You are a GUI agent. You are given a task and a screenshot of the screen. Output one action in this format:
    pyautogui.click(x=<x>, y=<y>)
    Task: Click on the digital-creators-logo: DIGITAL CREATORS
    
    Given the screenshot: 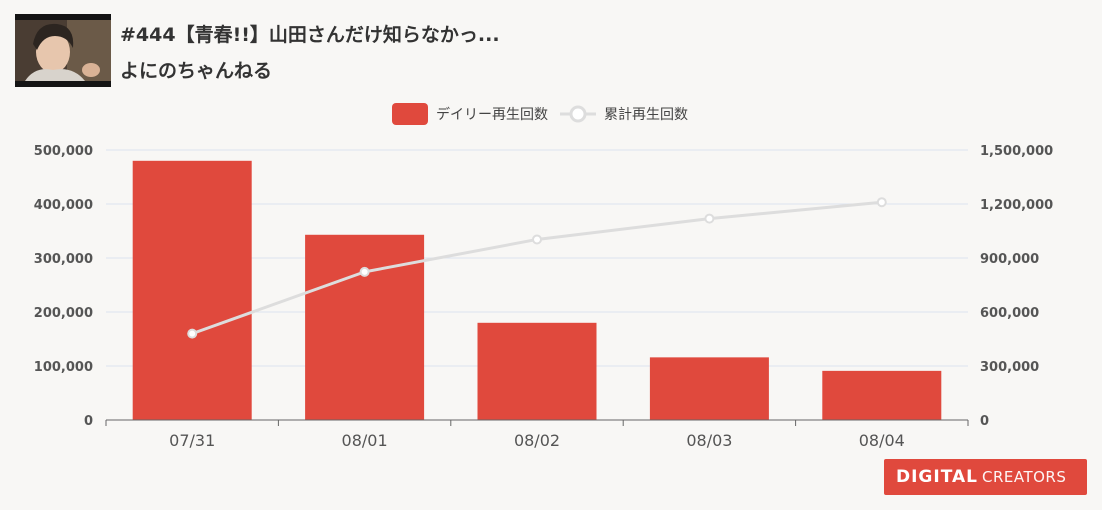 What is the action you would take?
    pyautogui.click(x=985, y=477)
    